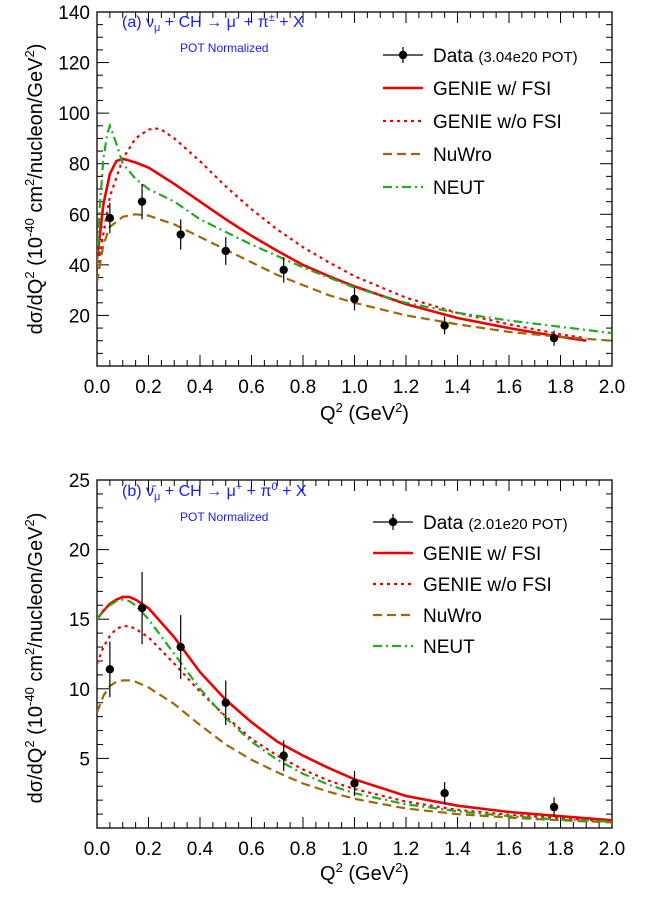  What do you see at coordinates (214, 492) in the screenshot?
I see `panel-title: (b) ν̄μ + CH → μ+ + π0 + X` at bounding box center [214, 492].